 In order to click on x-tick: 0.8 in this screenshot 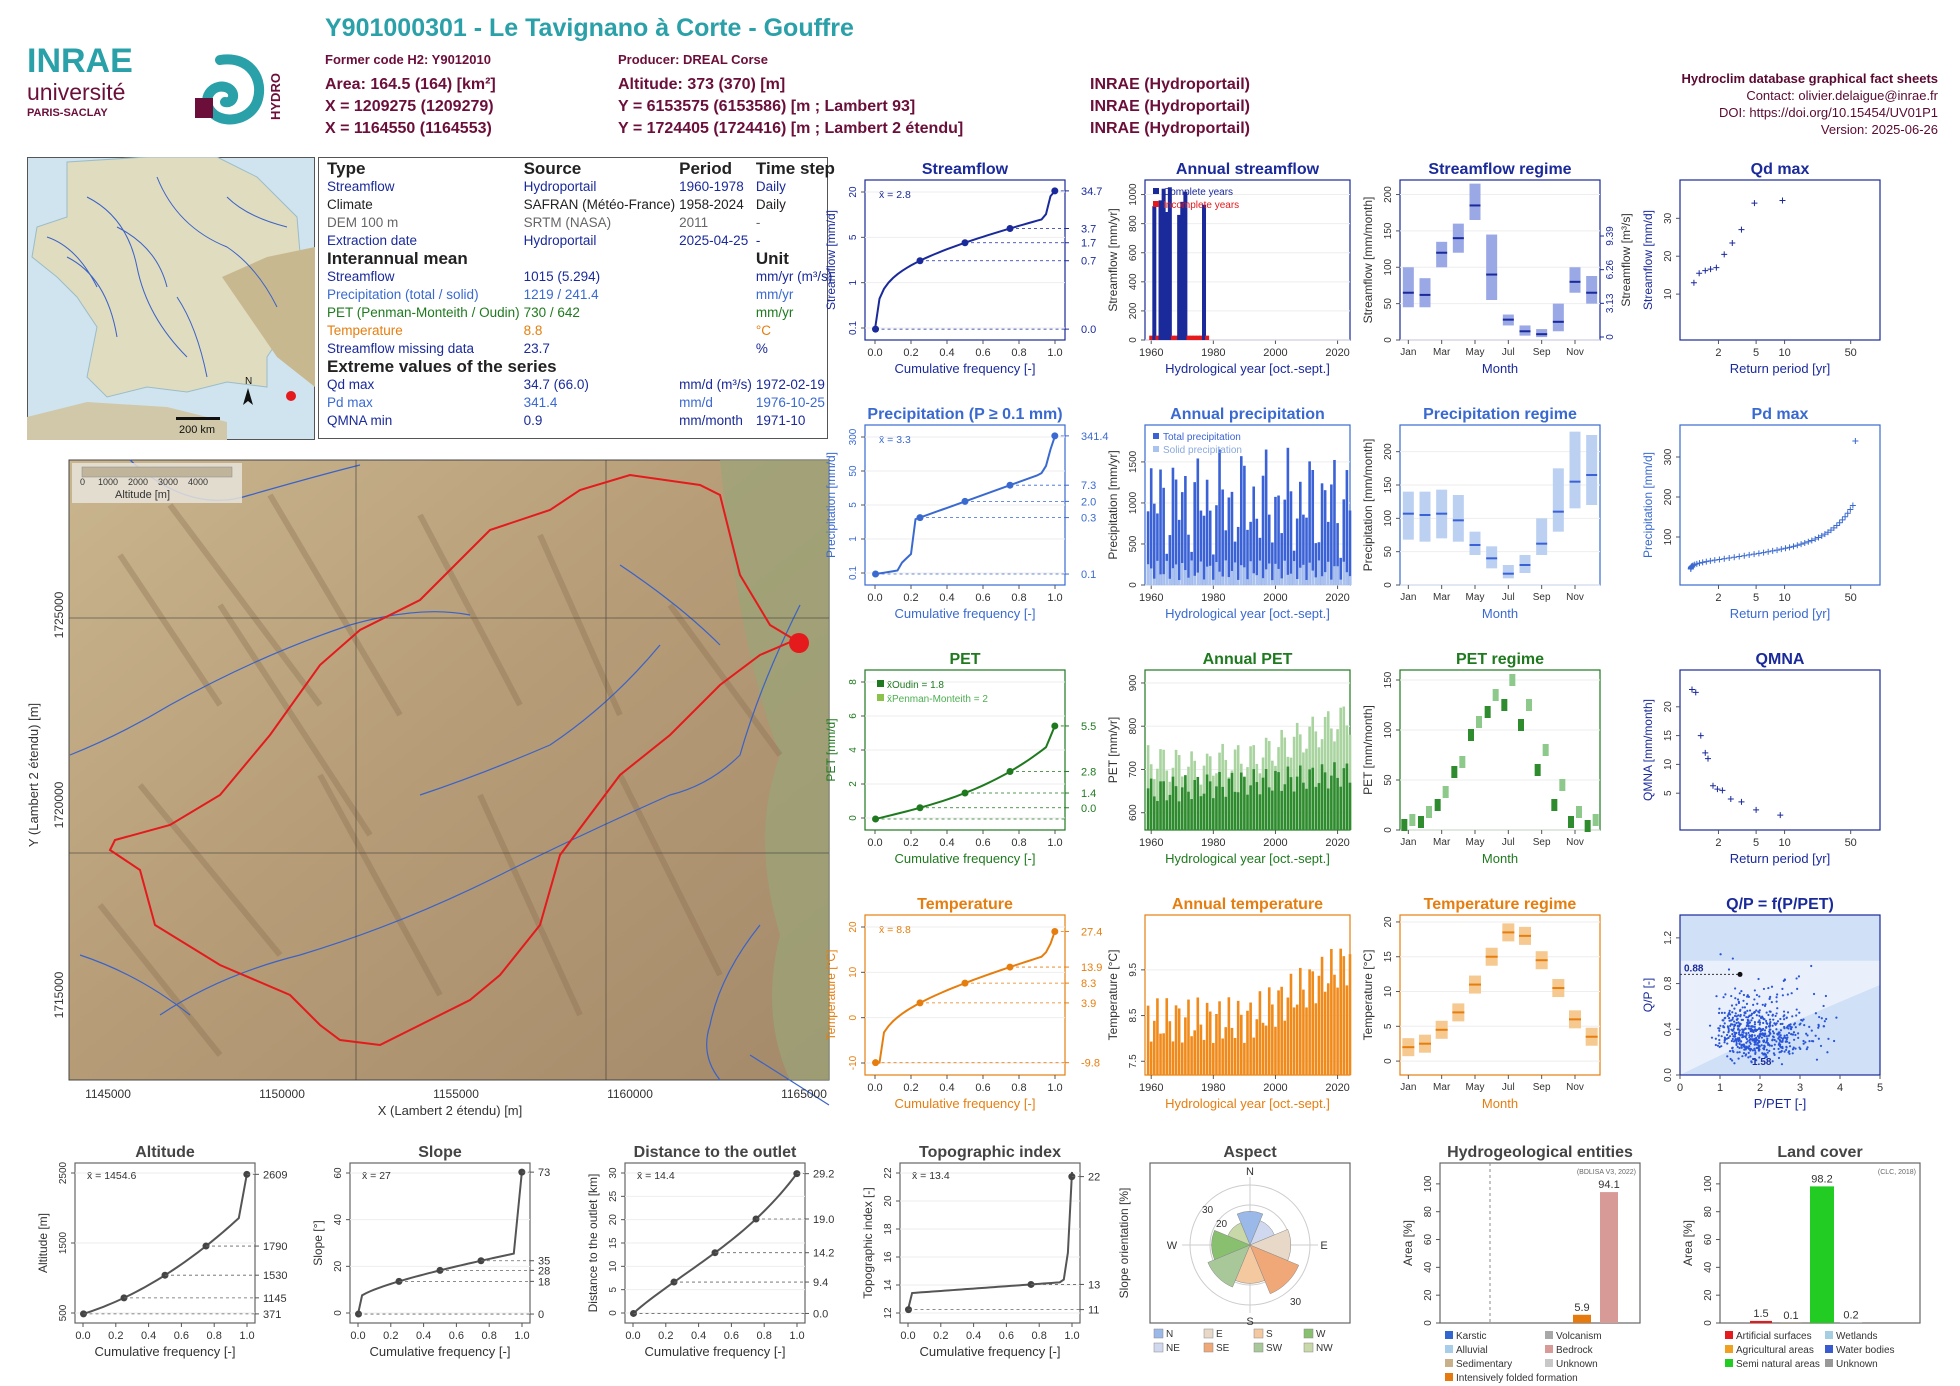, I will do `click(1039, 1336)`.